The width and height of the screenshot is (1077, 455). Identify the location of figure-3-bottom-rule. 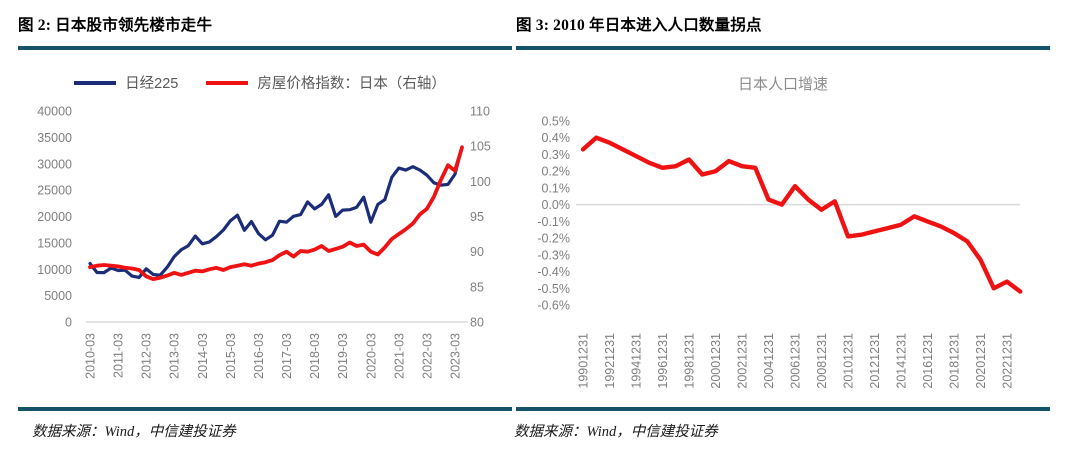
(783, 409).